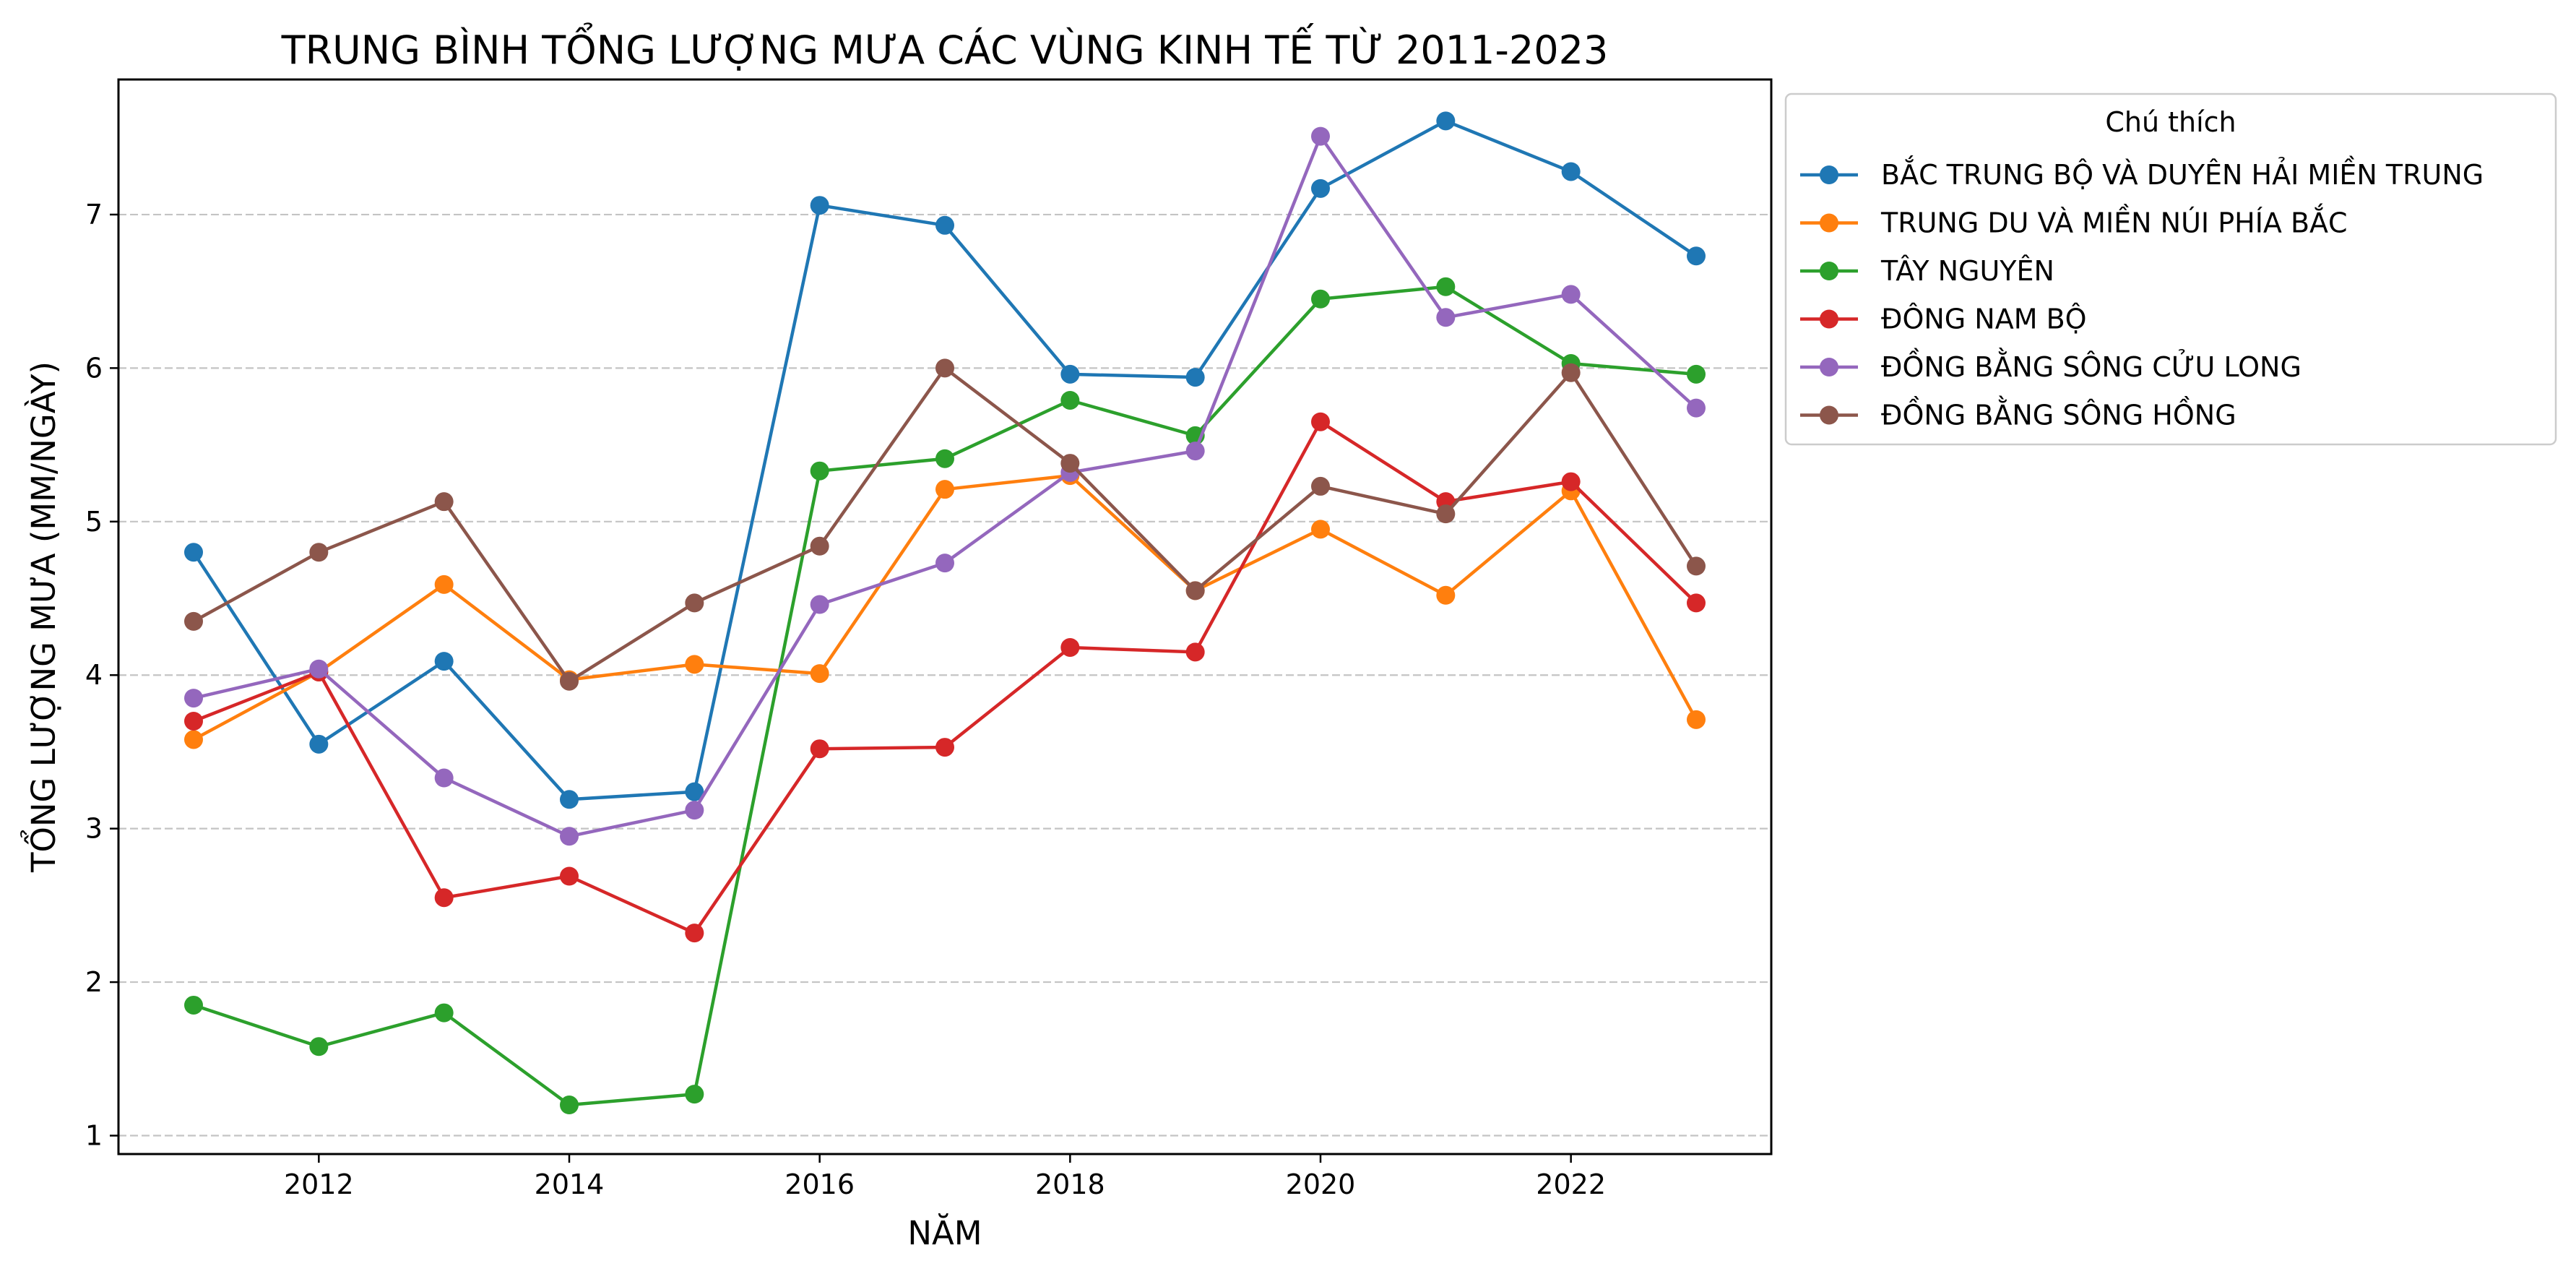 This screenshot has width=2576, height=1274. Describe the element at coordinates (2091, 365) in the screenshot. I see `legend-label: ĐỒNG BẰNG SÔNG CỬU LONG` at that location.